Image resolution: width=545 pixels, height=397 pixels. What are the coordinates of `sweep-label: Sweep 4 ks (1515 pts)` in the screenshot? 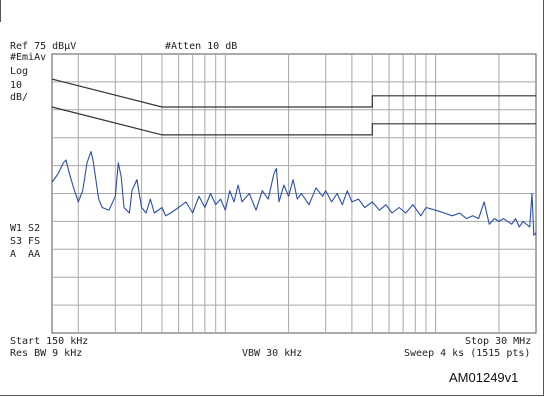 It's located at (467, 353).